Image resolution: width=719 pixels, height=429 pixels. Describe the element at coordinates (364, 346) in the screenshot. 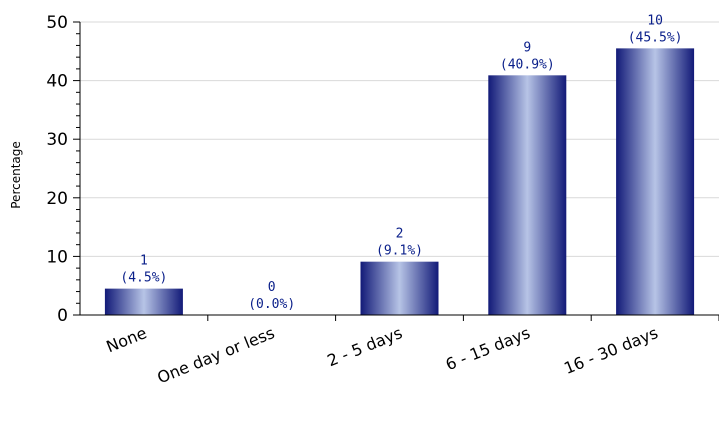

I see `x-tick-label: 2 - 5 days` at that location.